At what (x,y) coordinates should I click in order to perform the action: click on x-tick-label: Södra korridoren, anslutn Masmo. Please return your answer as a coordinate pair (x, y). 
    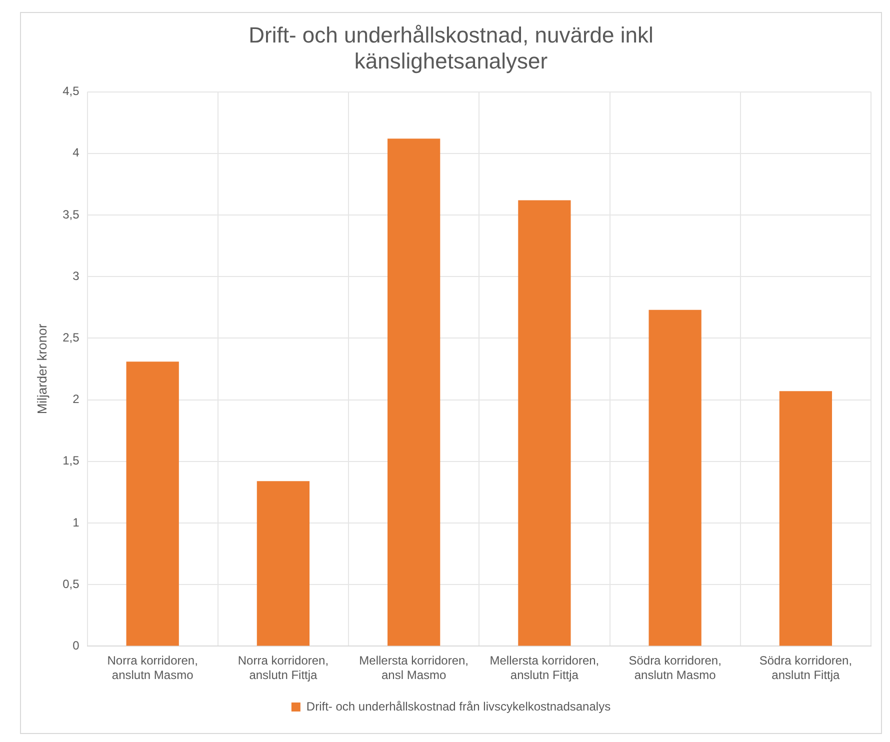
    Looking at the image, I should click on (675, 668).